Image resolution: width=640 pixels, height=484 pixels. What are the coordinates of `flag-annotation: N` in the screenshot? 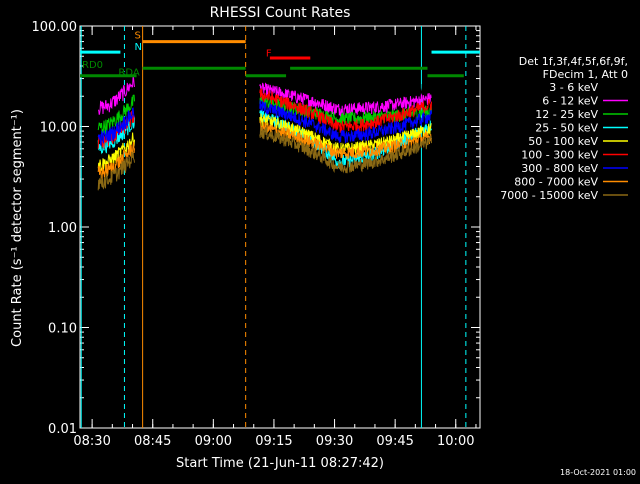 It's located at (138, 47).